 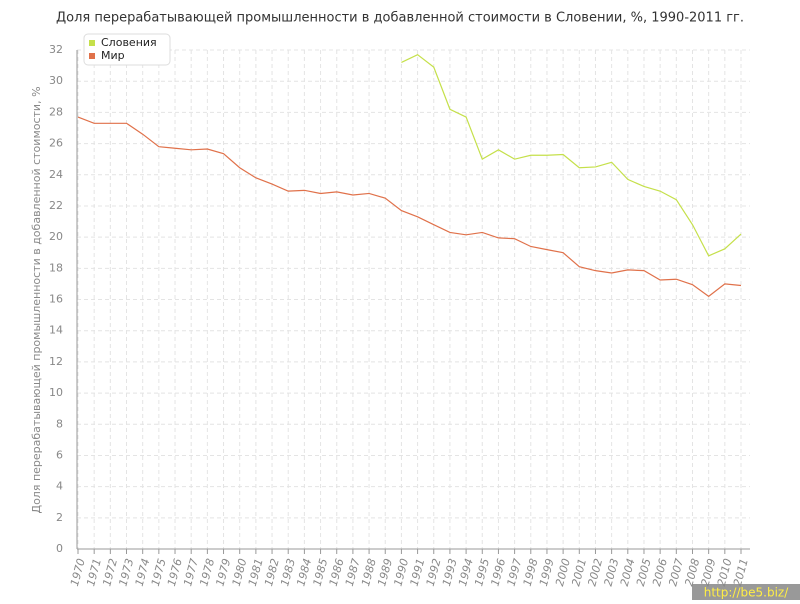 What do you see at coordinates (56, 299) in the screenshot?
I see `y-tick-label: 16` at bounding box center [56, 299].